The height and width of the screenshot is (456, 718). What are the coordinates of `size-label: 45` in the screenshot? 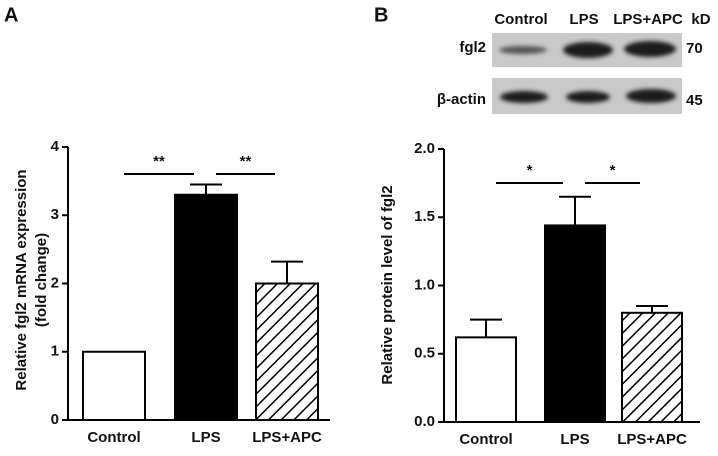 It's located at (694, 100).